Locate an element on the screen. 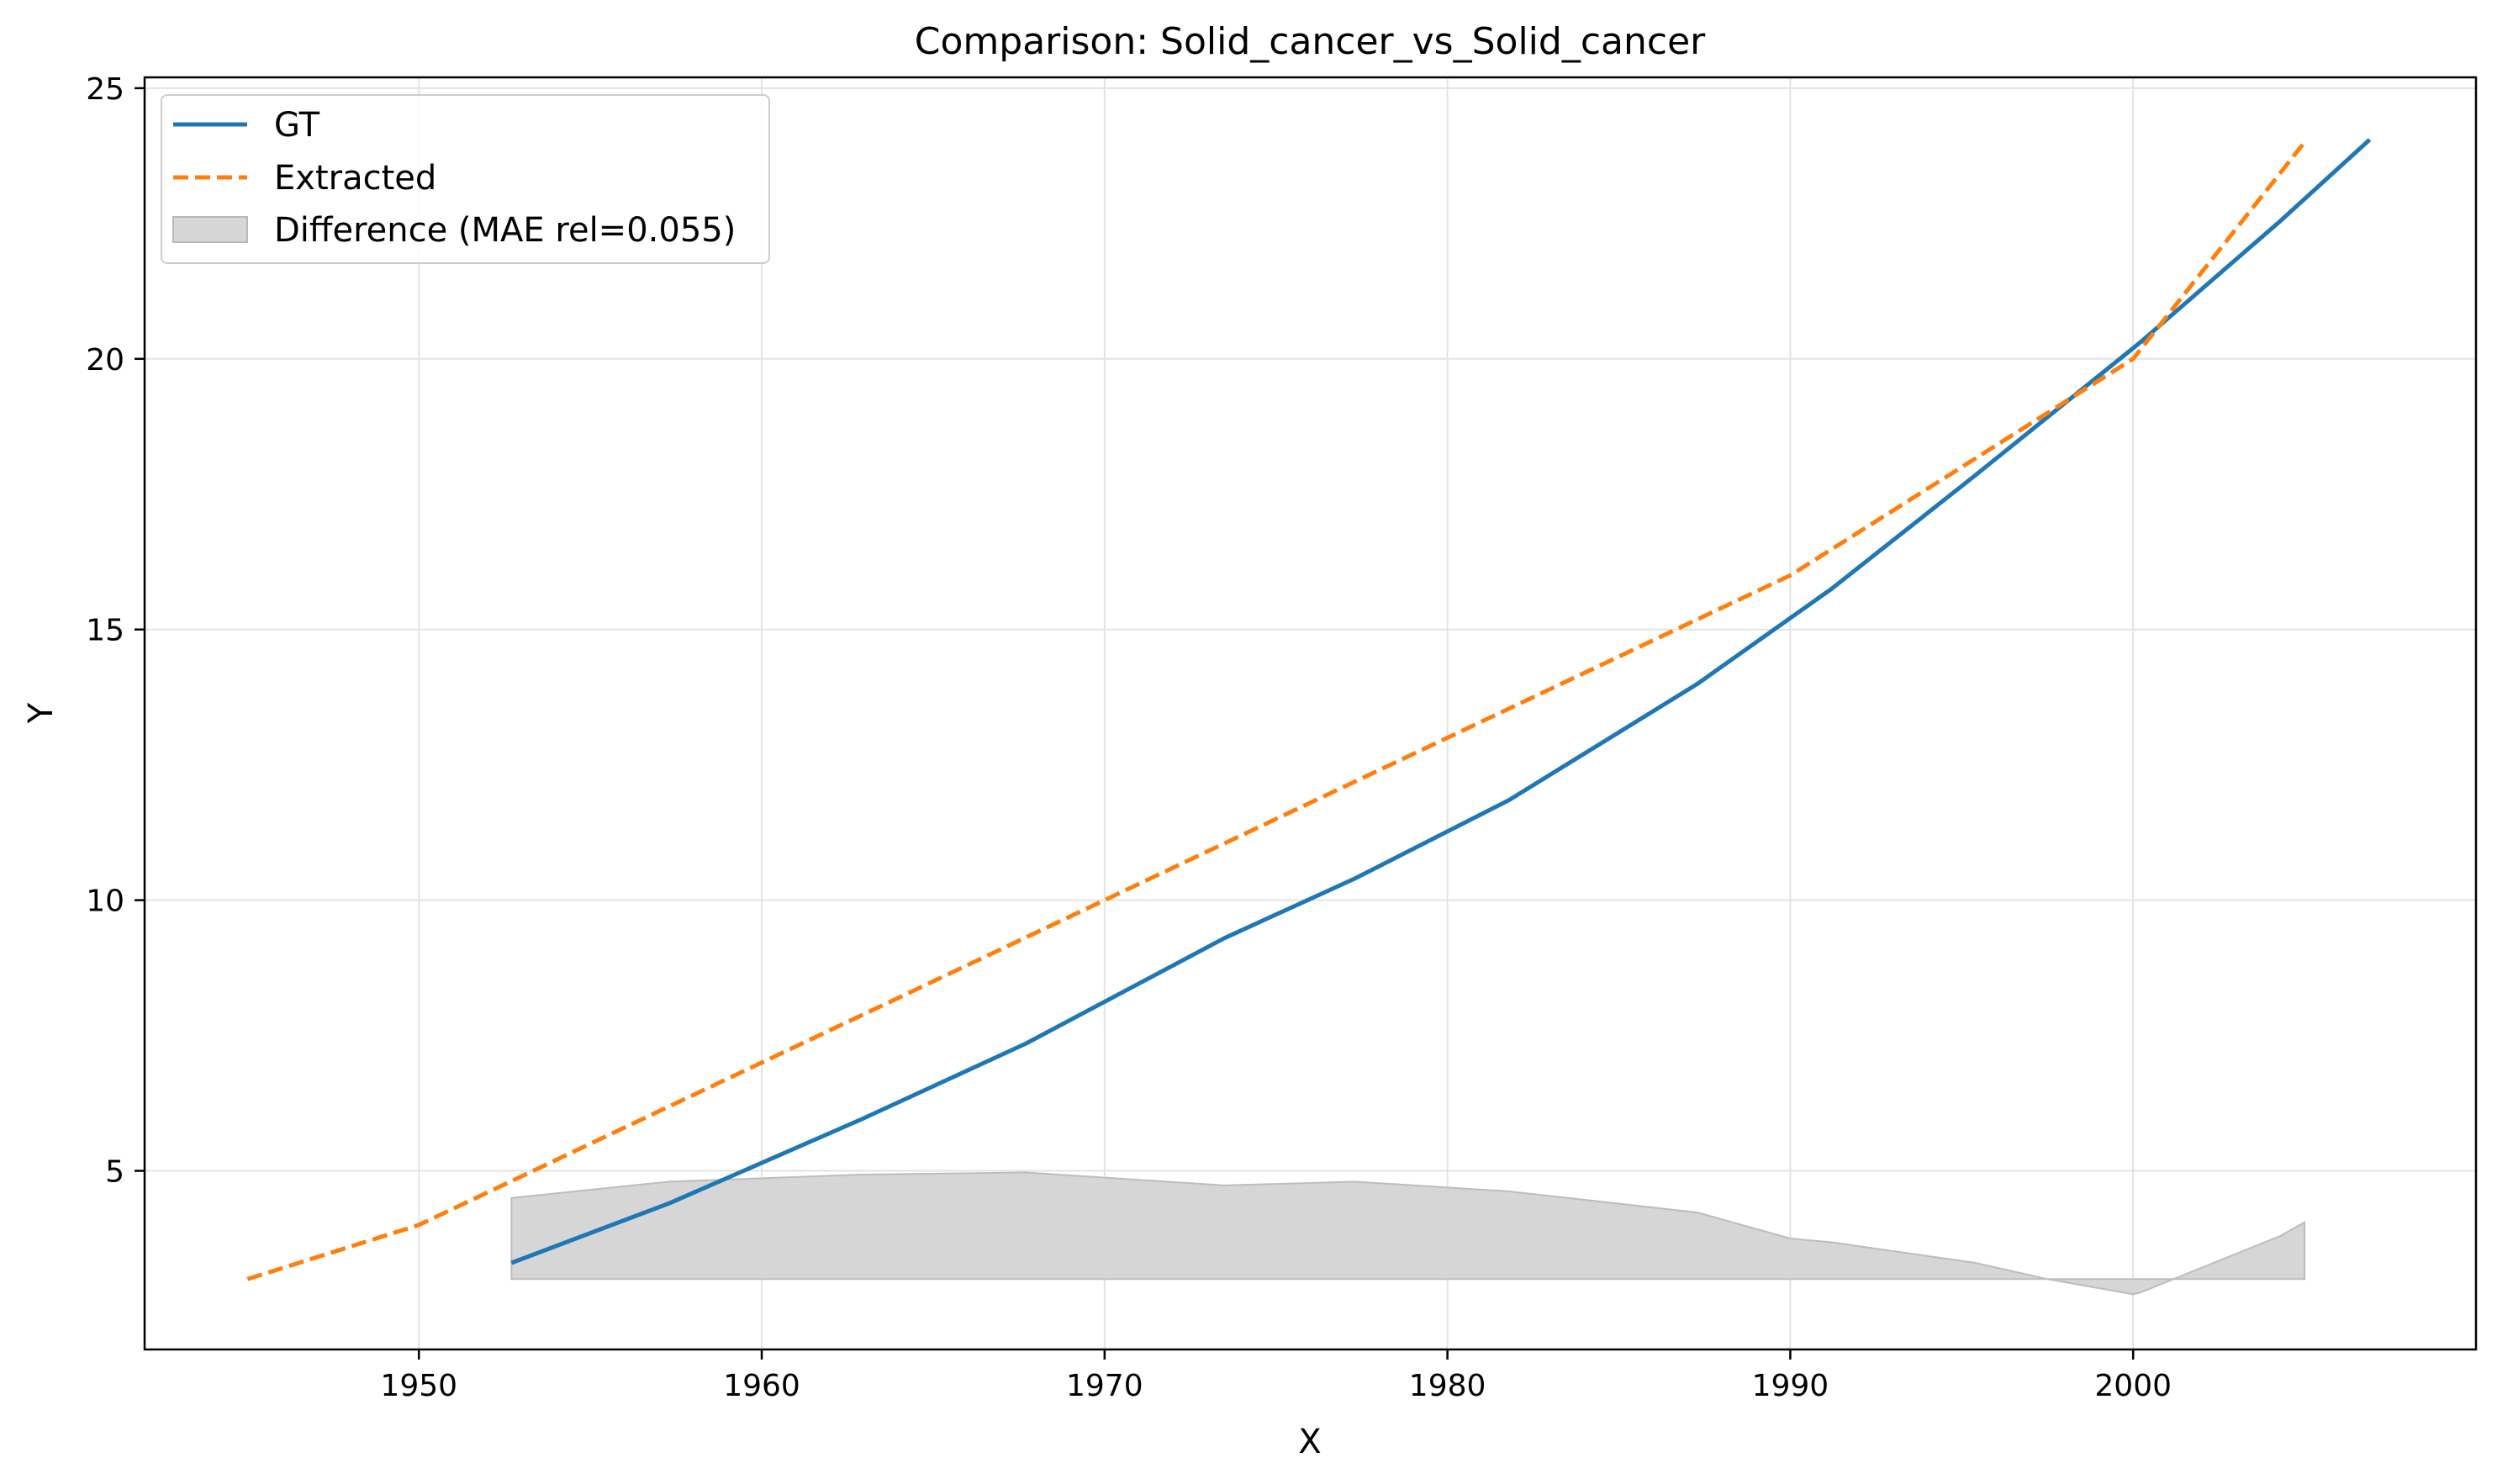 The height and width of the screenshot is (1484, 2497). x-tick-label: 1970 is located at coordinates (1104, 1386).